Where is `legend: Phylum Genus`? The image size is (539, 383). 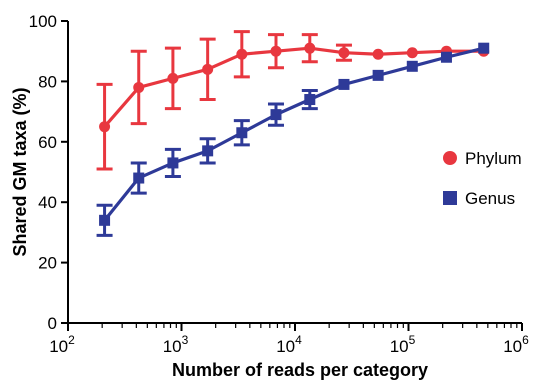
legend: Phylum Genus is located at coordinates (482, 178).